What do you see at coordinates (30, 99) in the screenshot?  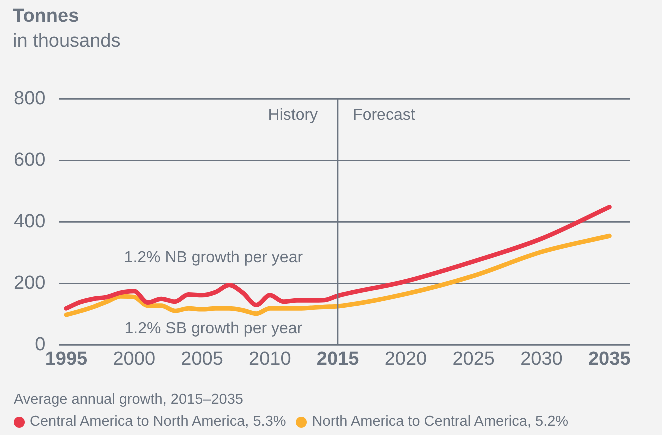 I see `y-tick-label: 800` at bounding box center [30, 99].